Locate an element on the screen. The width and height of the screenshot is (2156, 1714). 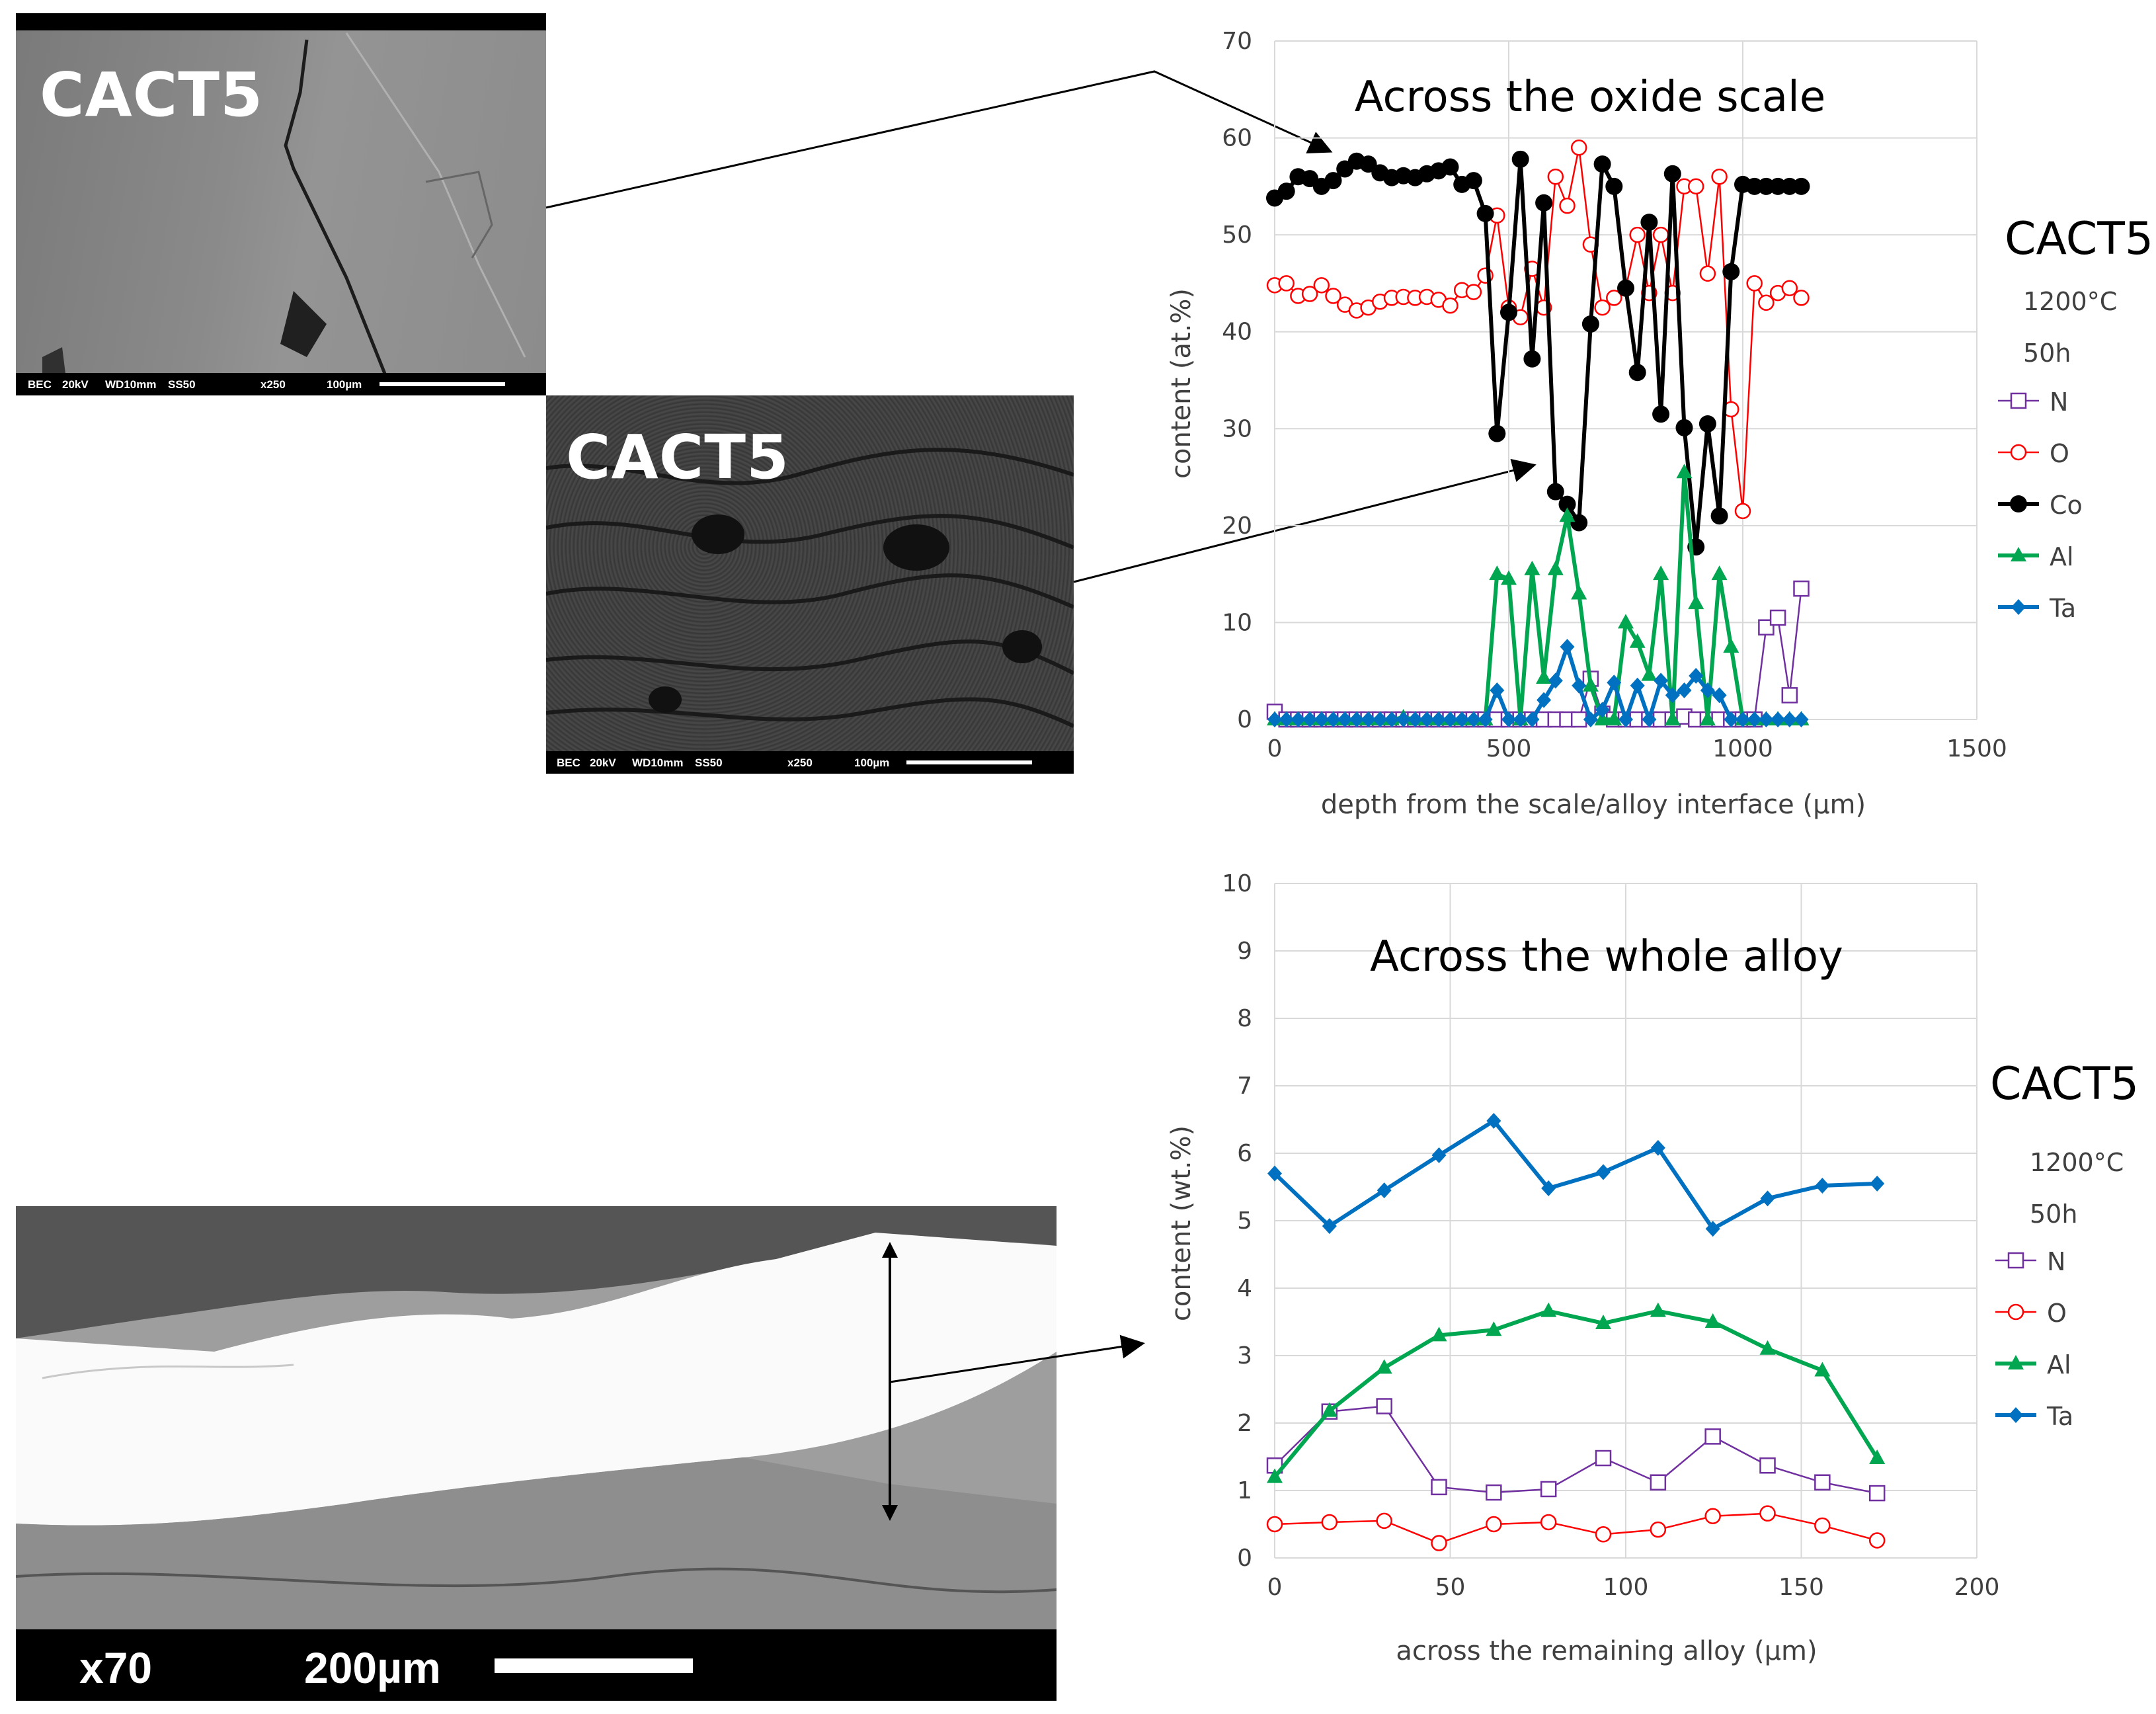
chart-whole-alloy-line-N is located at coordinates (1576, 1449).